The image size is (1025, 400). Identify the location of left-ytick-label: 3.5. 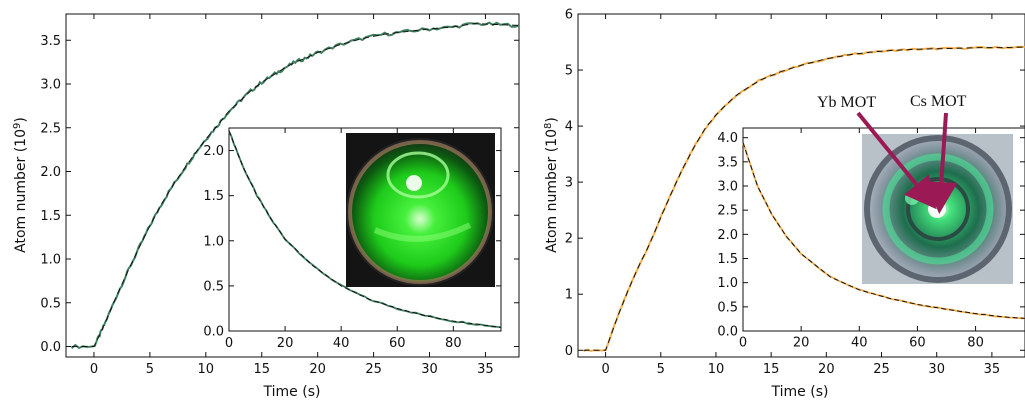
(50, 41).